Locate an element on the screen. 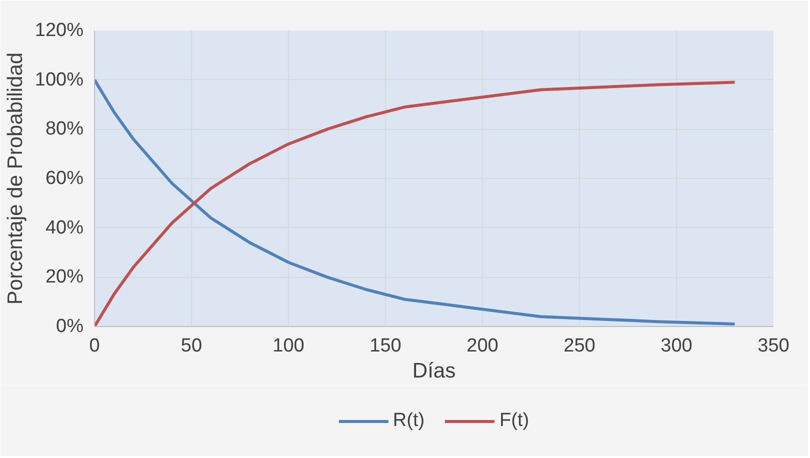  x-tick-label: 0 is located at coordinates (94, 346).